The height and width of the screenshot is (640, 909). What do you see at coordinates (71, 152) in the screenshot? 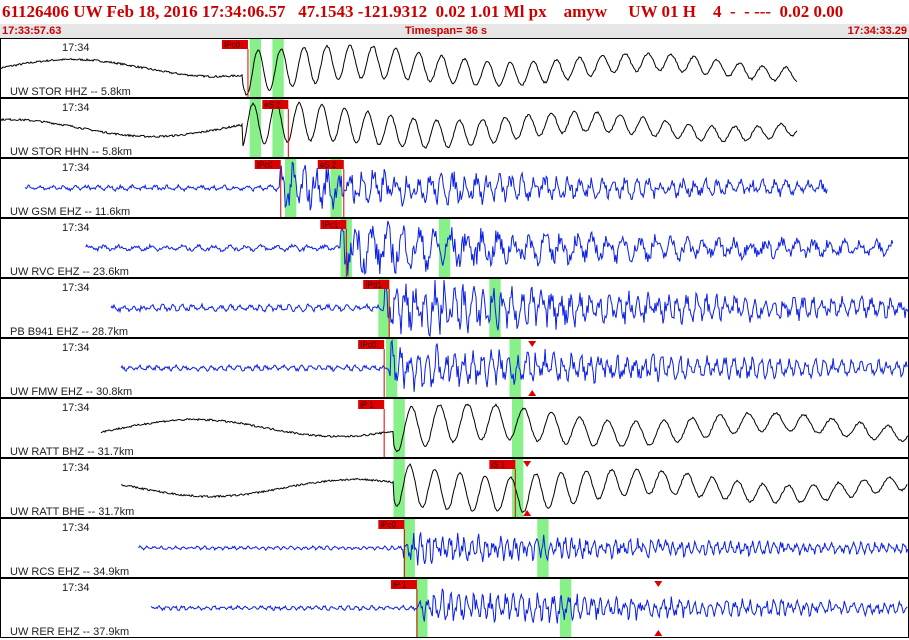
I see `channel-label: UW STOR HHN -- 5.8km` at bounding box center [71, 152].